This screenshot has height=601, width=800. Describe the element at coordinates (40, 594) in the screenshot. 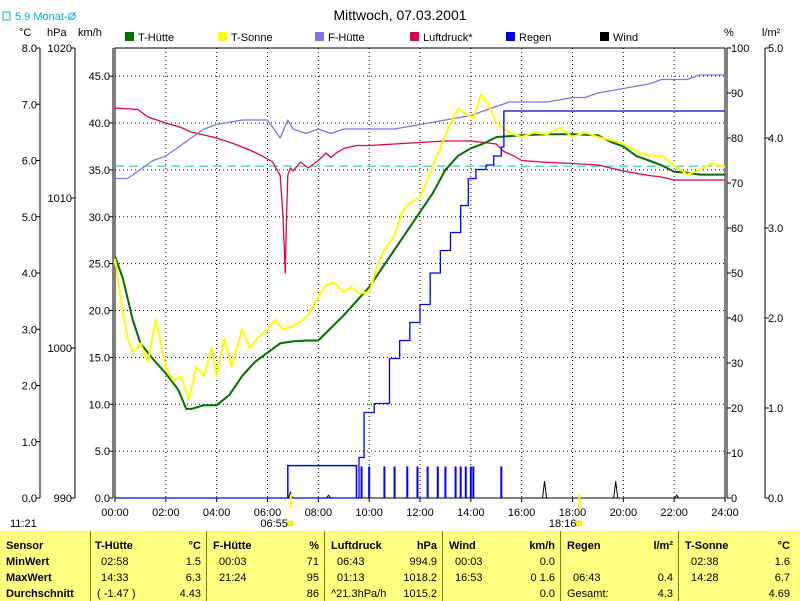

I see `row-label-avg: Durchschnitt` at that location.